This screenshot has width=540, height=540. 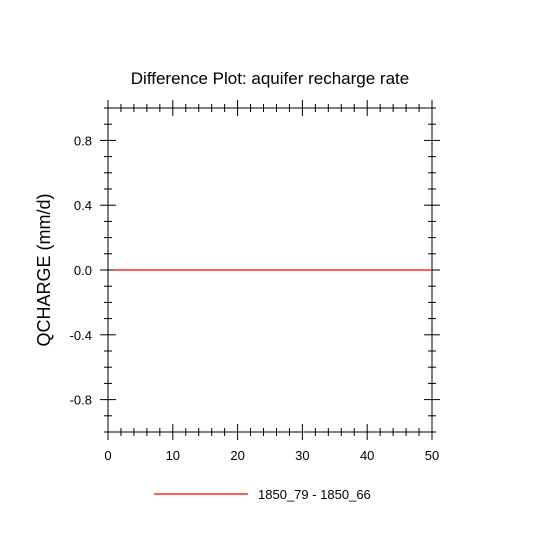 What do you see at coordinates (83, 140) in the screenshot?
I see `y-tick-label: 0.8` at bounding box center [83, 140].